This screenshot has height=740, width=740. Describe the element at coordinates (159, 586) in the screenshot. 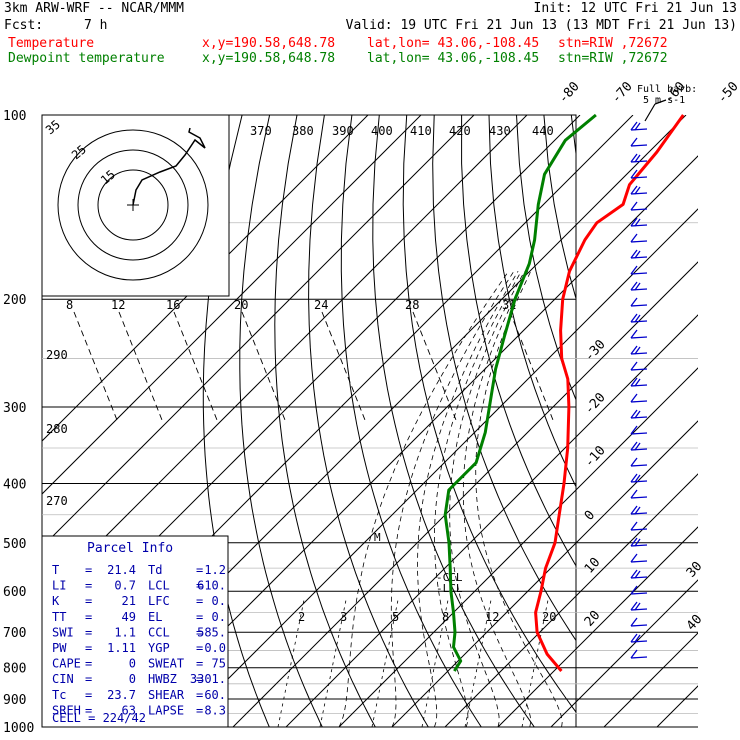

I see `parcel-key: LCL` at that location.